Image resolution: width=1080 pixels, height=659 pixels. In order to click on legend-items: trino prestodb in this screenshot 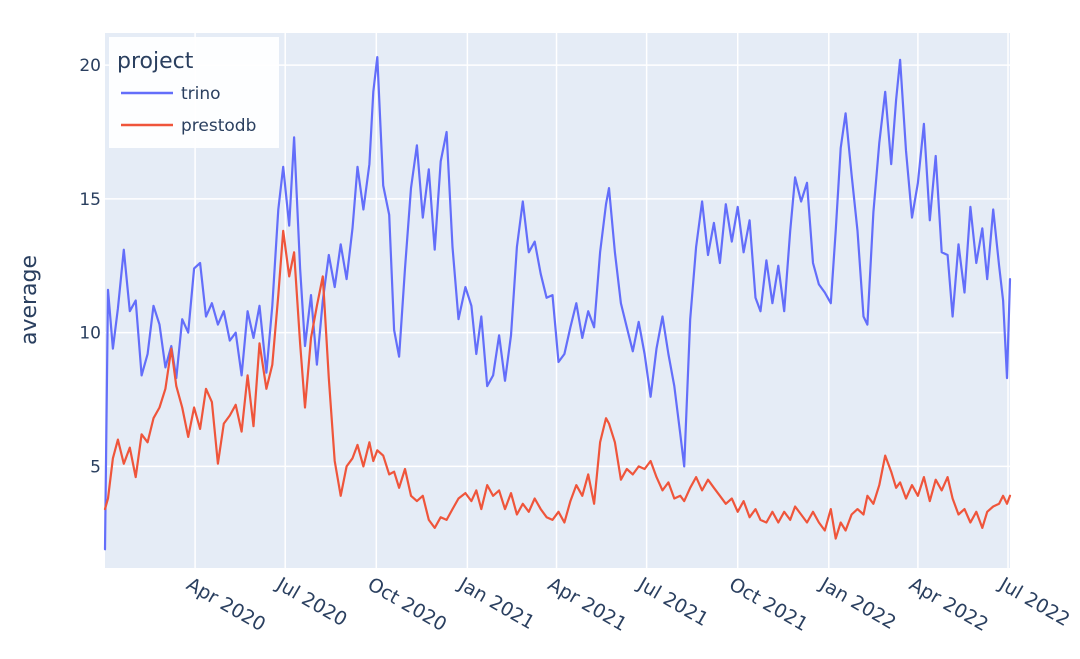, I will do `click(188, 110)`.